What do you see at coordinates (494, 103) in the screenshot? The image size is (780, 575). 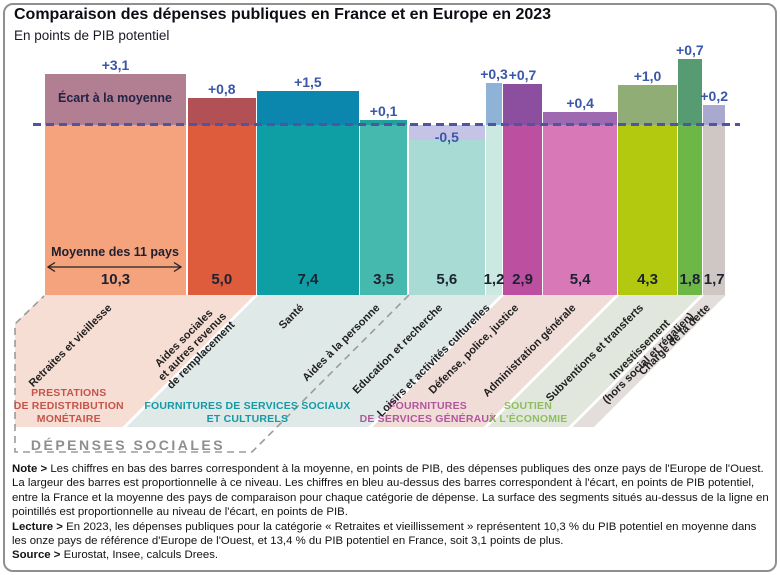 I see `bar-gap-segment-loisirs` at bounding box center [494, 103].